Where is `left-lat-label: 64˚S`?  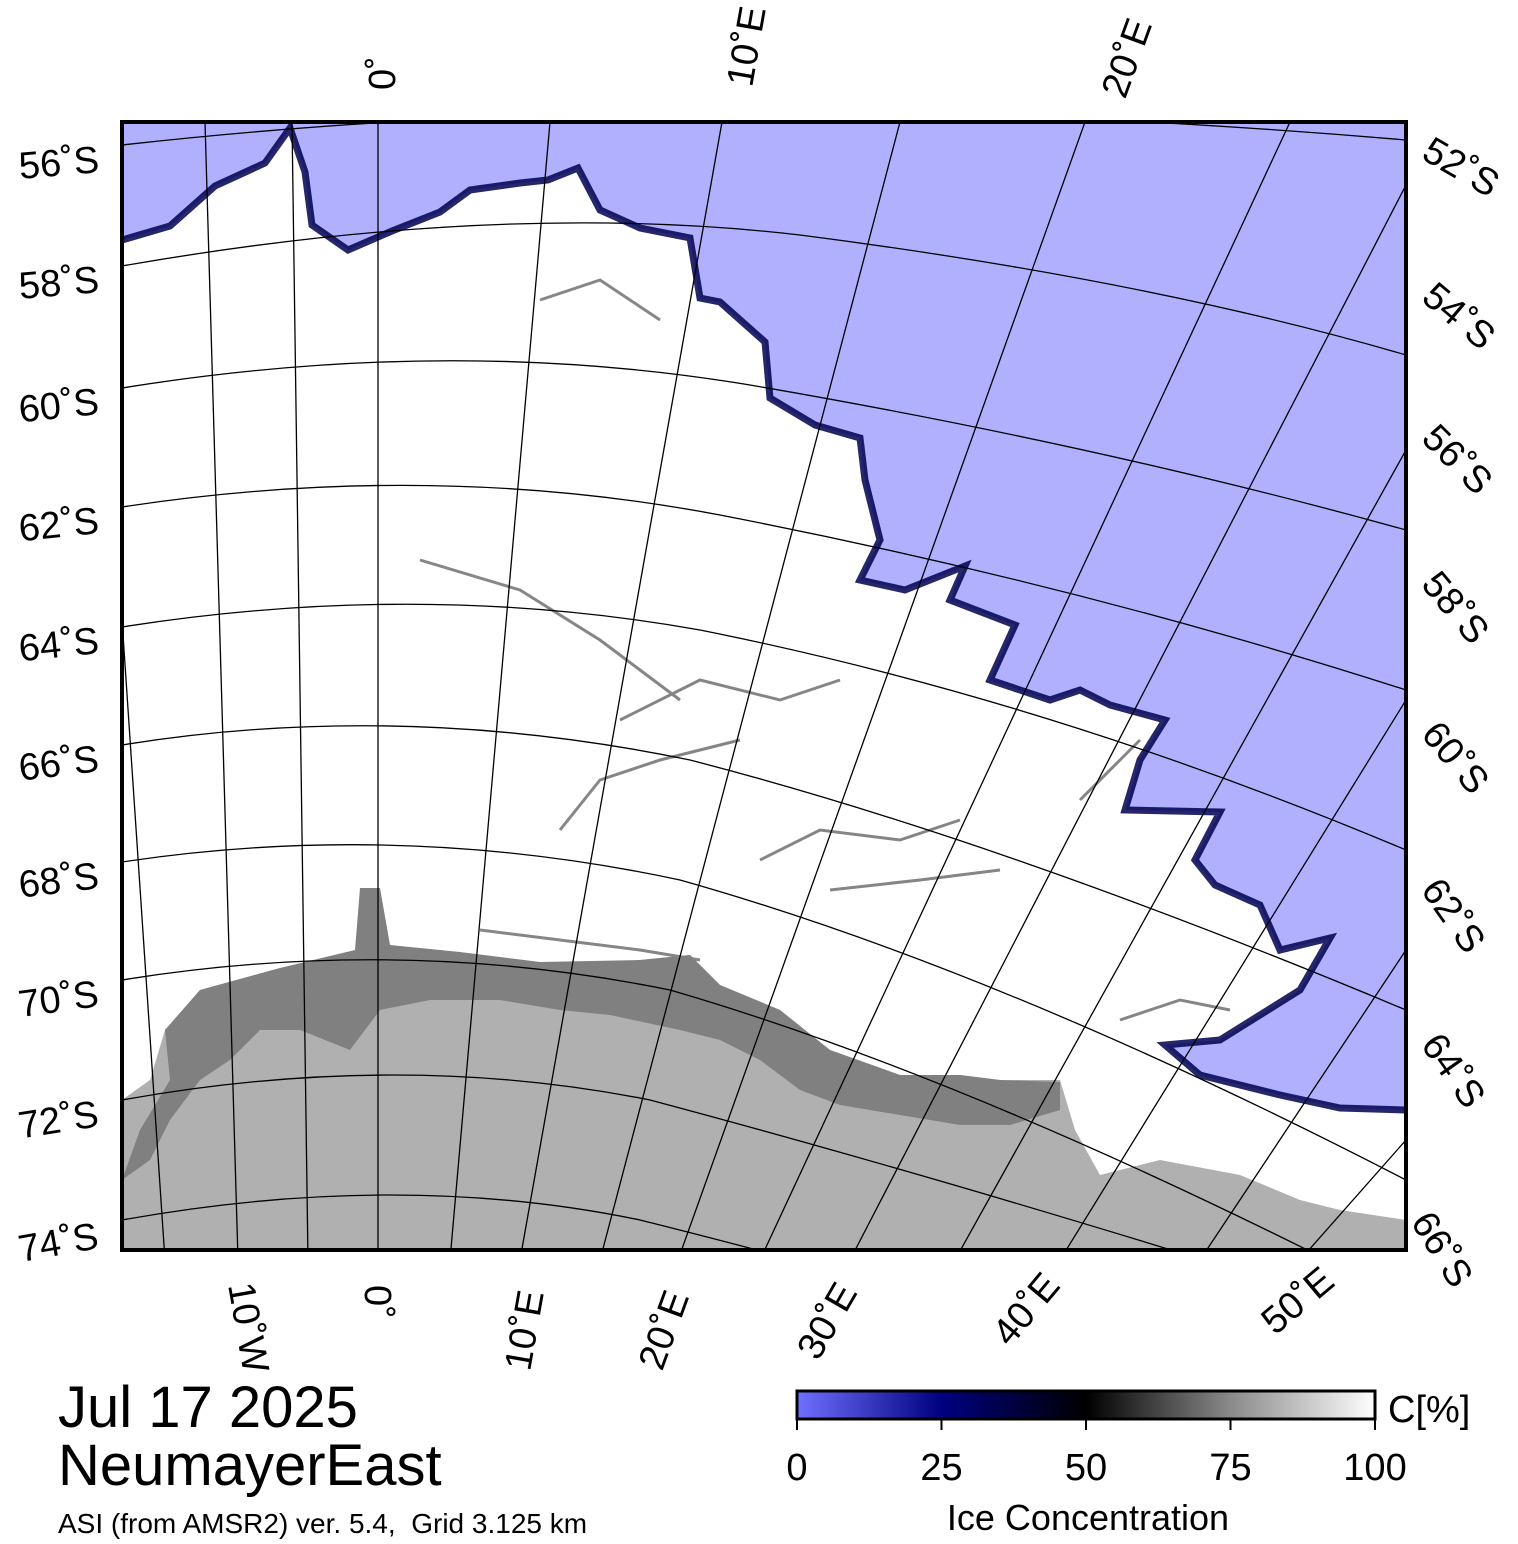 left-lat-label: 64˚S is located at coordinates (59, 645).